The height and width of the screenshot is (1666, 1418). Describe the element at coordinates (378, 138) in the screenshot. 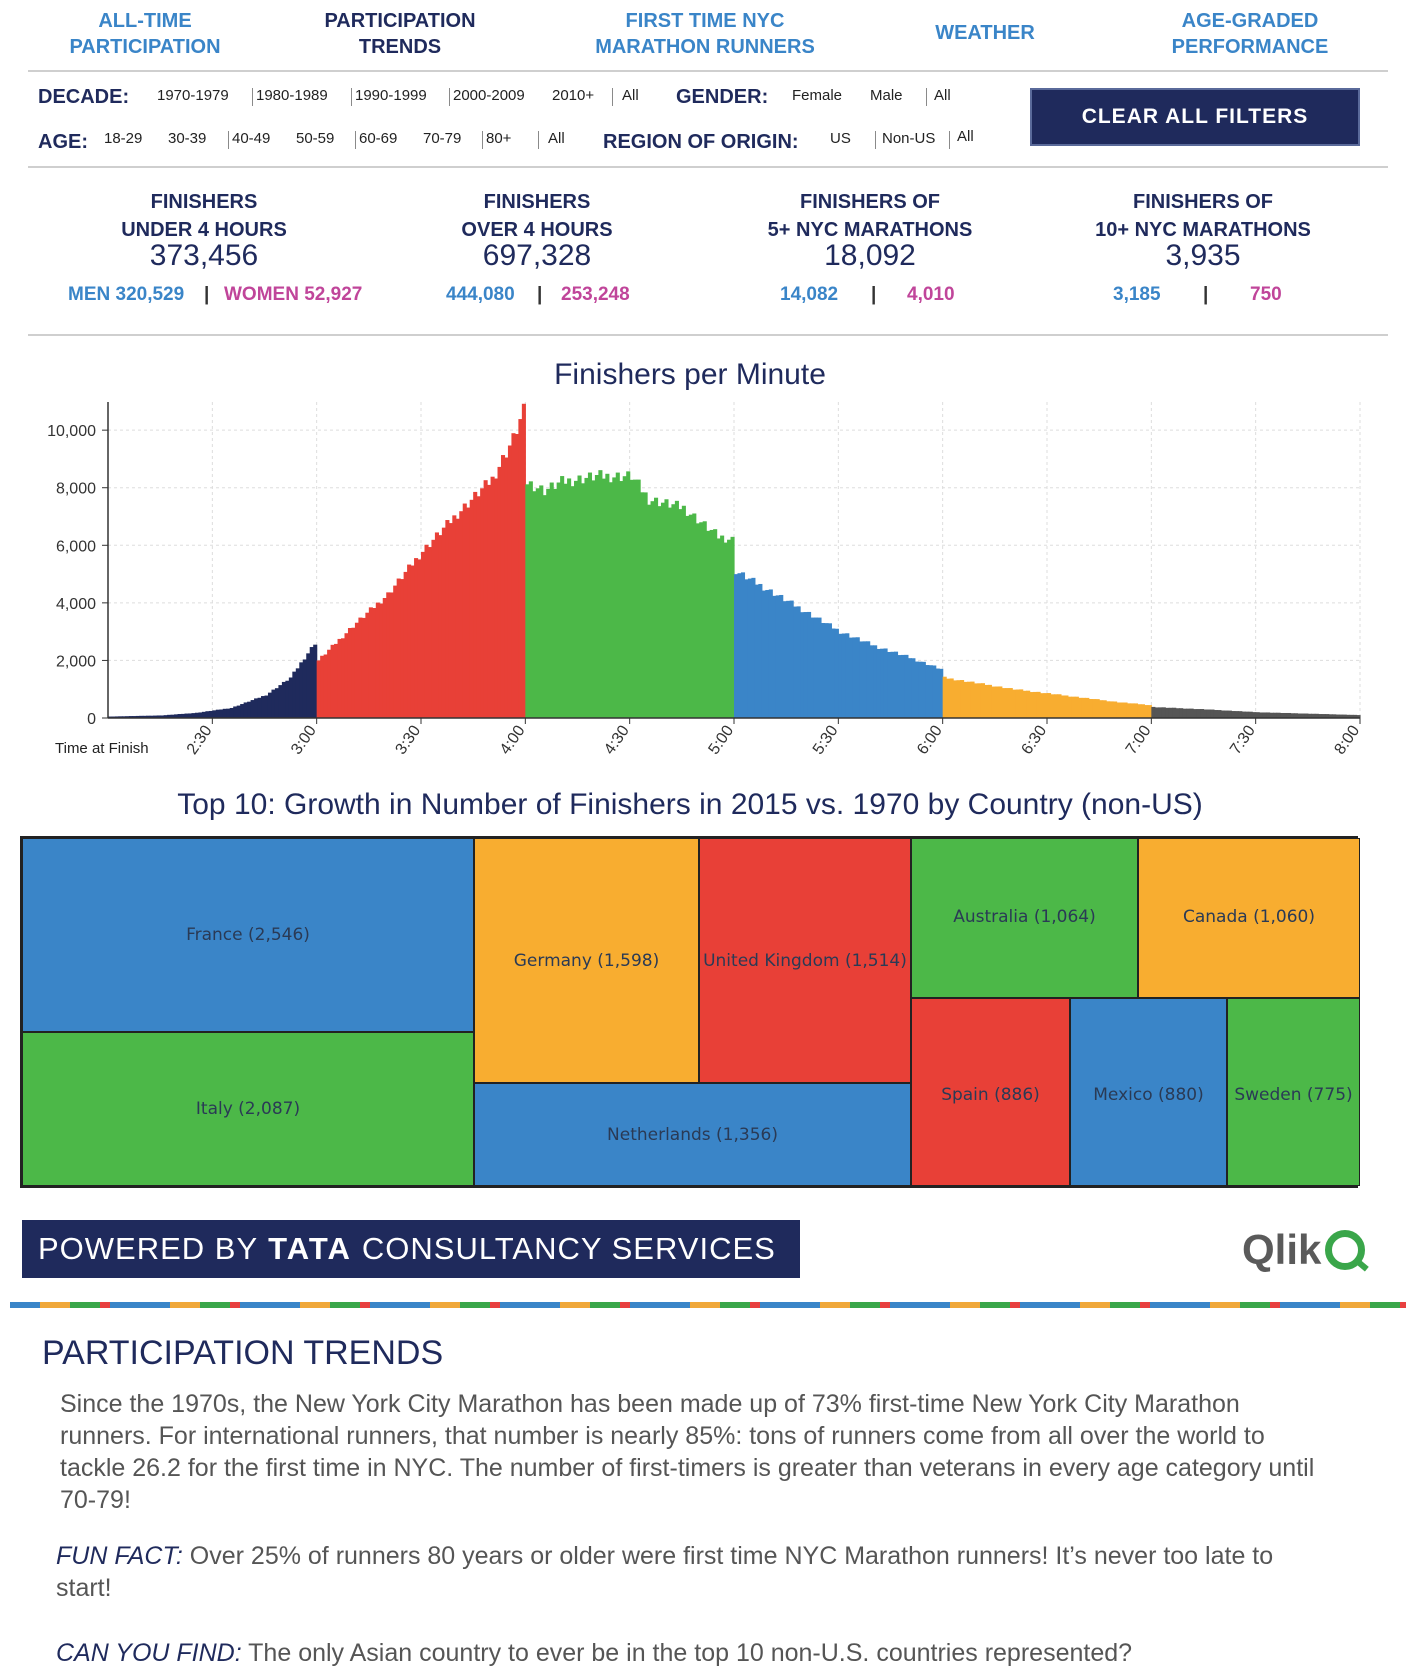

I see `filter-age-60-69: 60-69` at that location.